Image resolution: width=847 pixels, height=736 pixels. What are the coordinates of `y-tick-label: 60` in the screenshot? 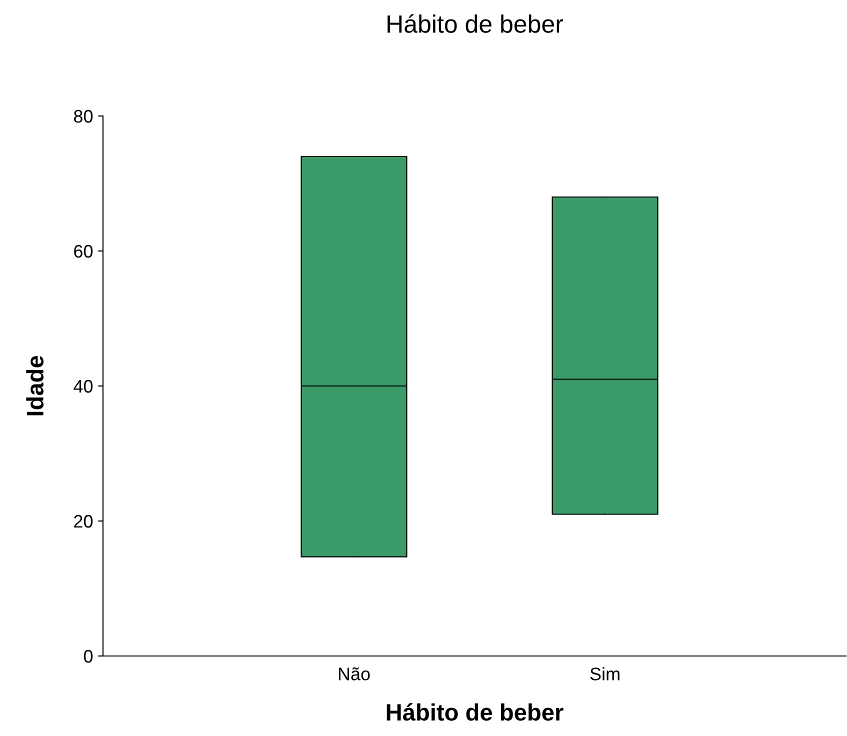 It's located at (83, 251).